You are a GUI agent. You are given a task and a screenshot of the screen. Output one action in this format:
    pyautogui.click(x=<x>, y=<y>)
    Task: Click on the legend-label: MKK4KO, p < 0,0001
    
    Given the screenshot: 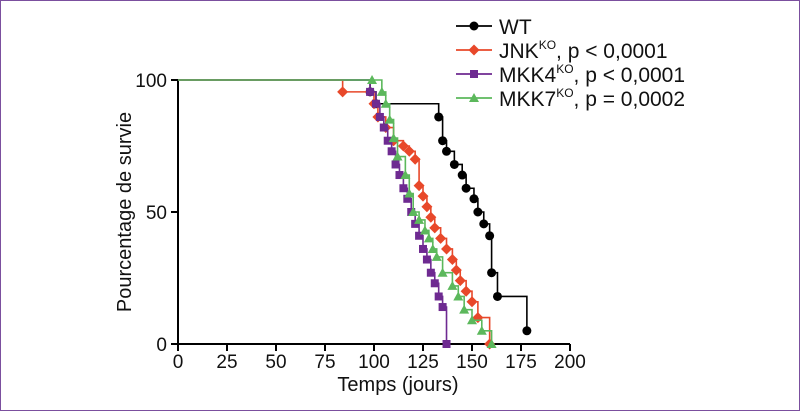 What is the action you would take?
    pyautogui.click(x=592, y=74)
    